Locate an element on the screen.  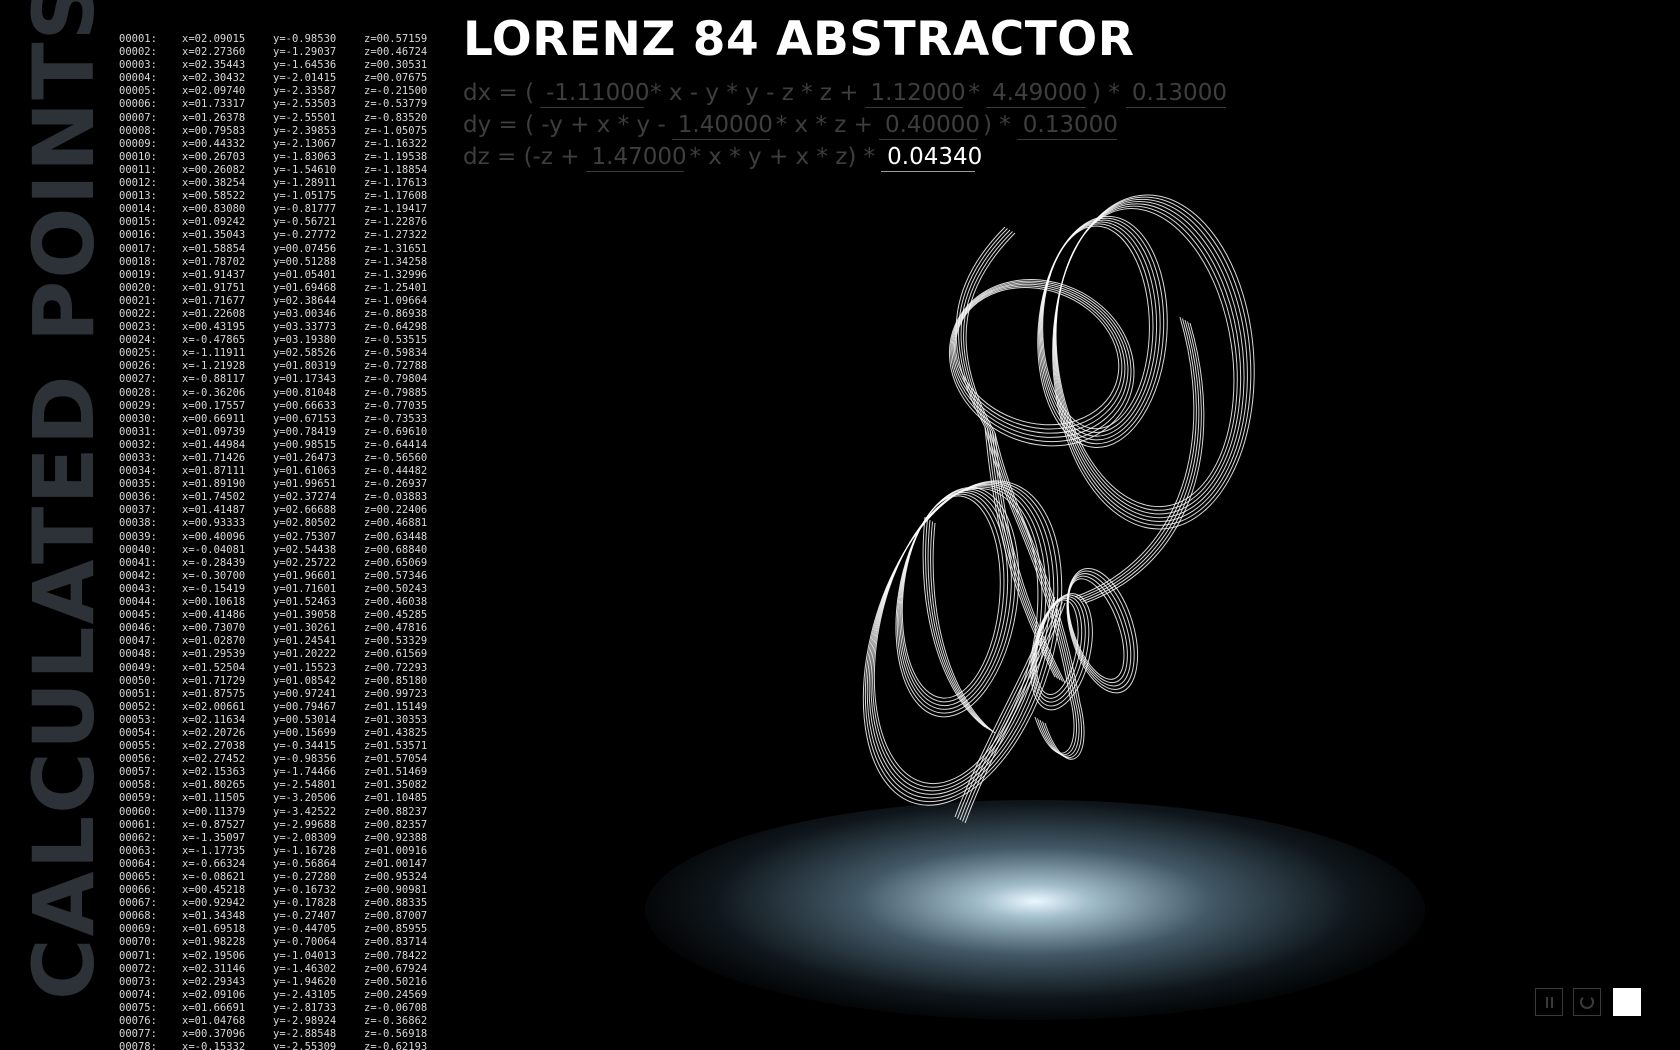
point-index: 00066: is located at coordinates (138, 890).